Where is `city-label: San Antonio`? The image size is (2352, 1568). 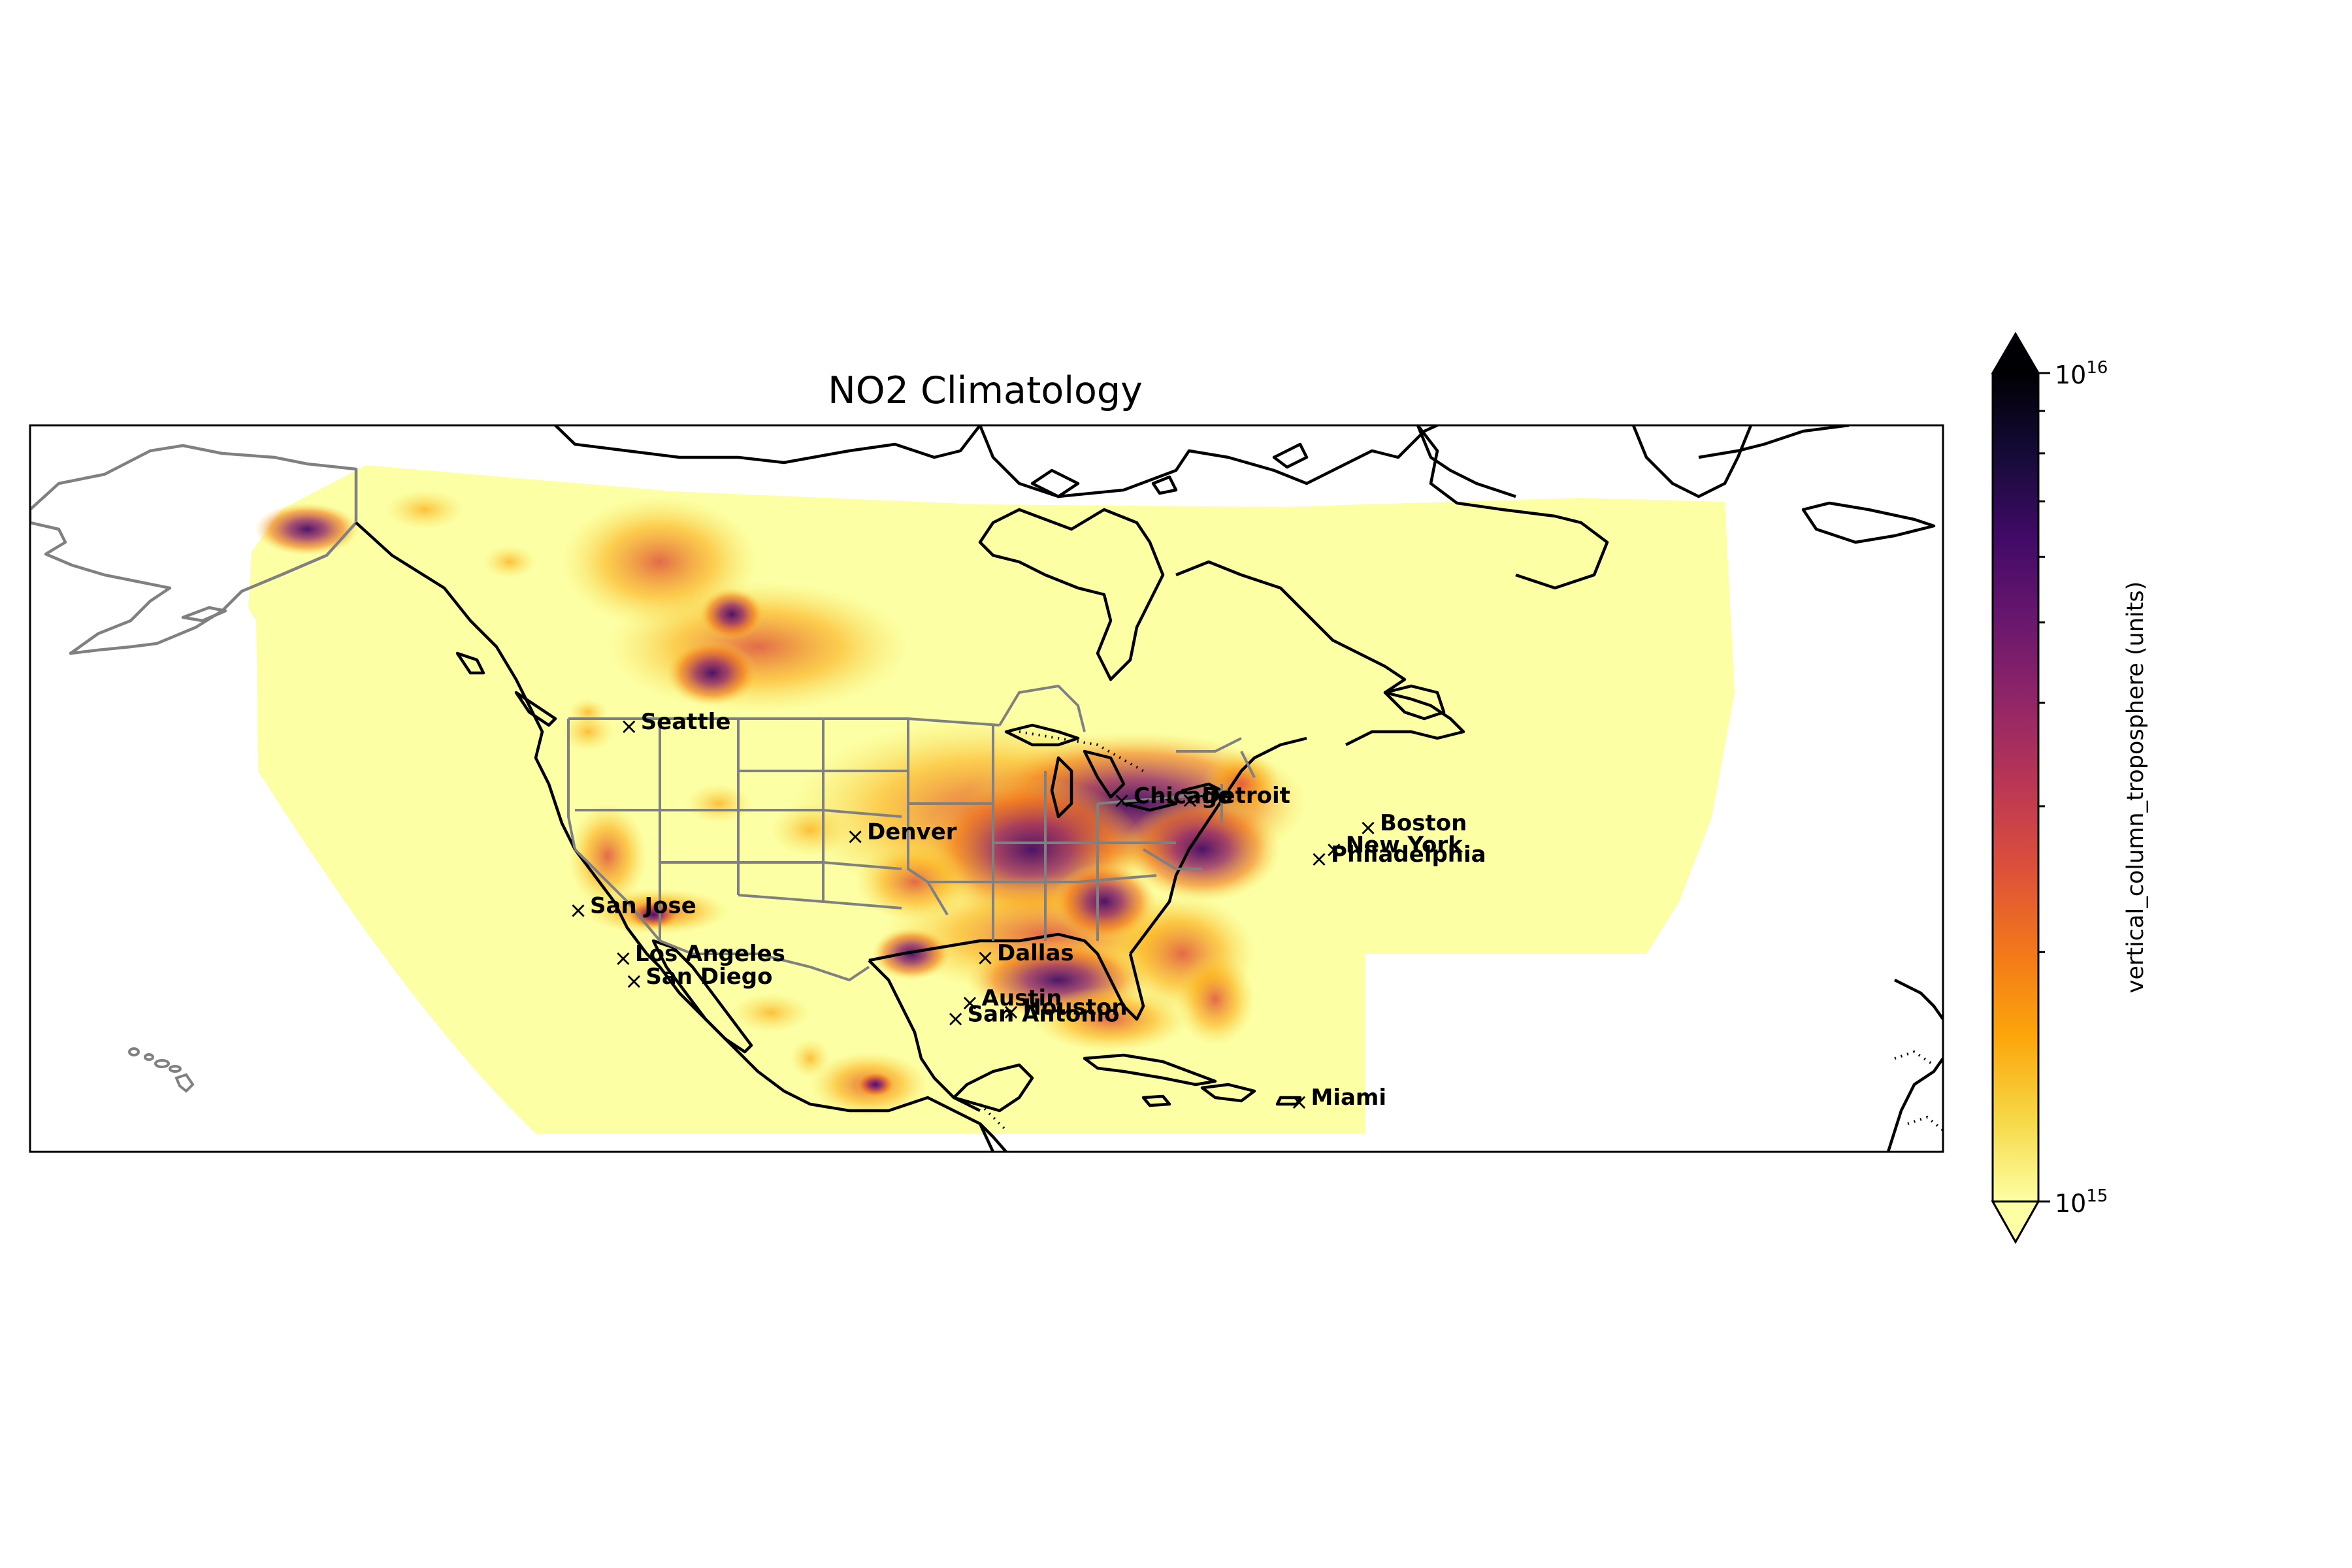 city-label: San Antonio is located at coordinates (1044, 1015).